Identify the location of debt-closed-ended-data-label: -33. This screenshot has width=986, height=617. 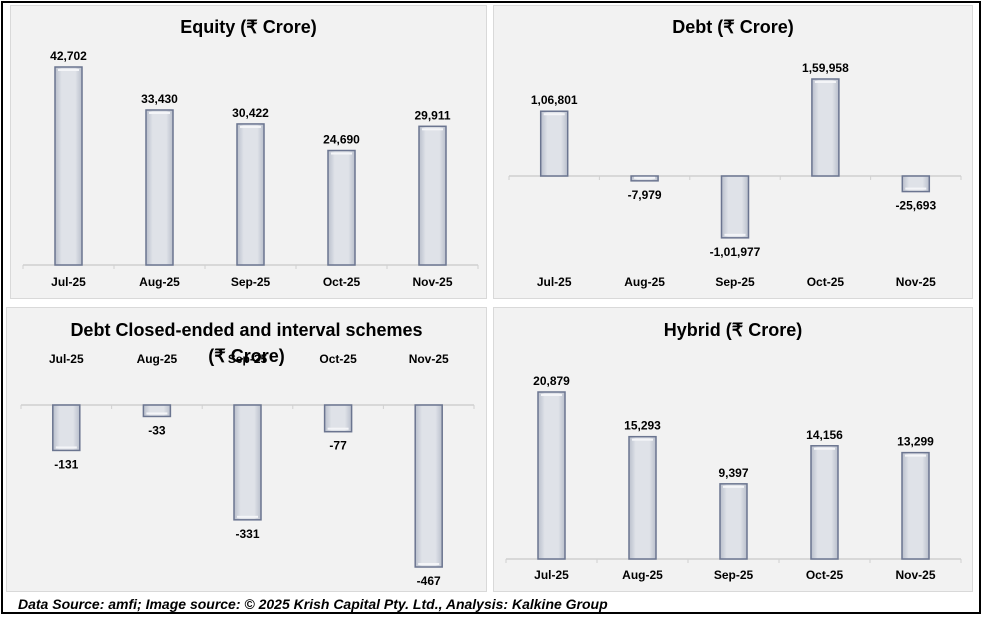
(157, 430).